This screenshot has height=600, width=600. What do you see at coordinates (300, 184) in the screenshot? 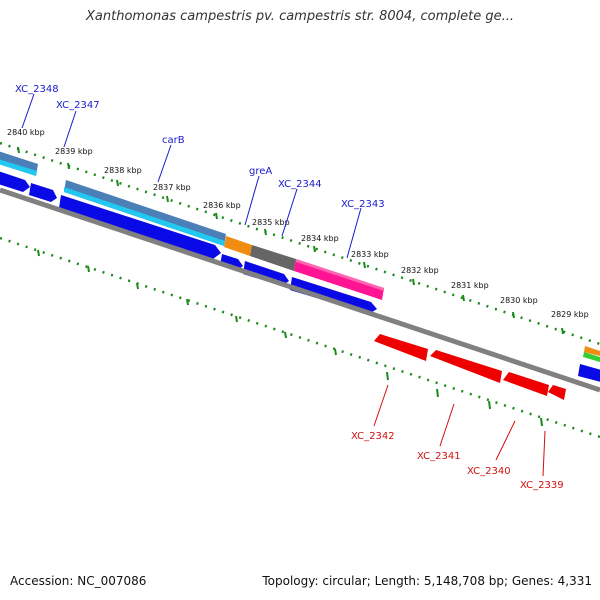
I see `gene-label-xc2344: XC_2344` at bounding box center [300, 184].